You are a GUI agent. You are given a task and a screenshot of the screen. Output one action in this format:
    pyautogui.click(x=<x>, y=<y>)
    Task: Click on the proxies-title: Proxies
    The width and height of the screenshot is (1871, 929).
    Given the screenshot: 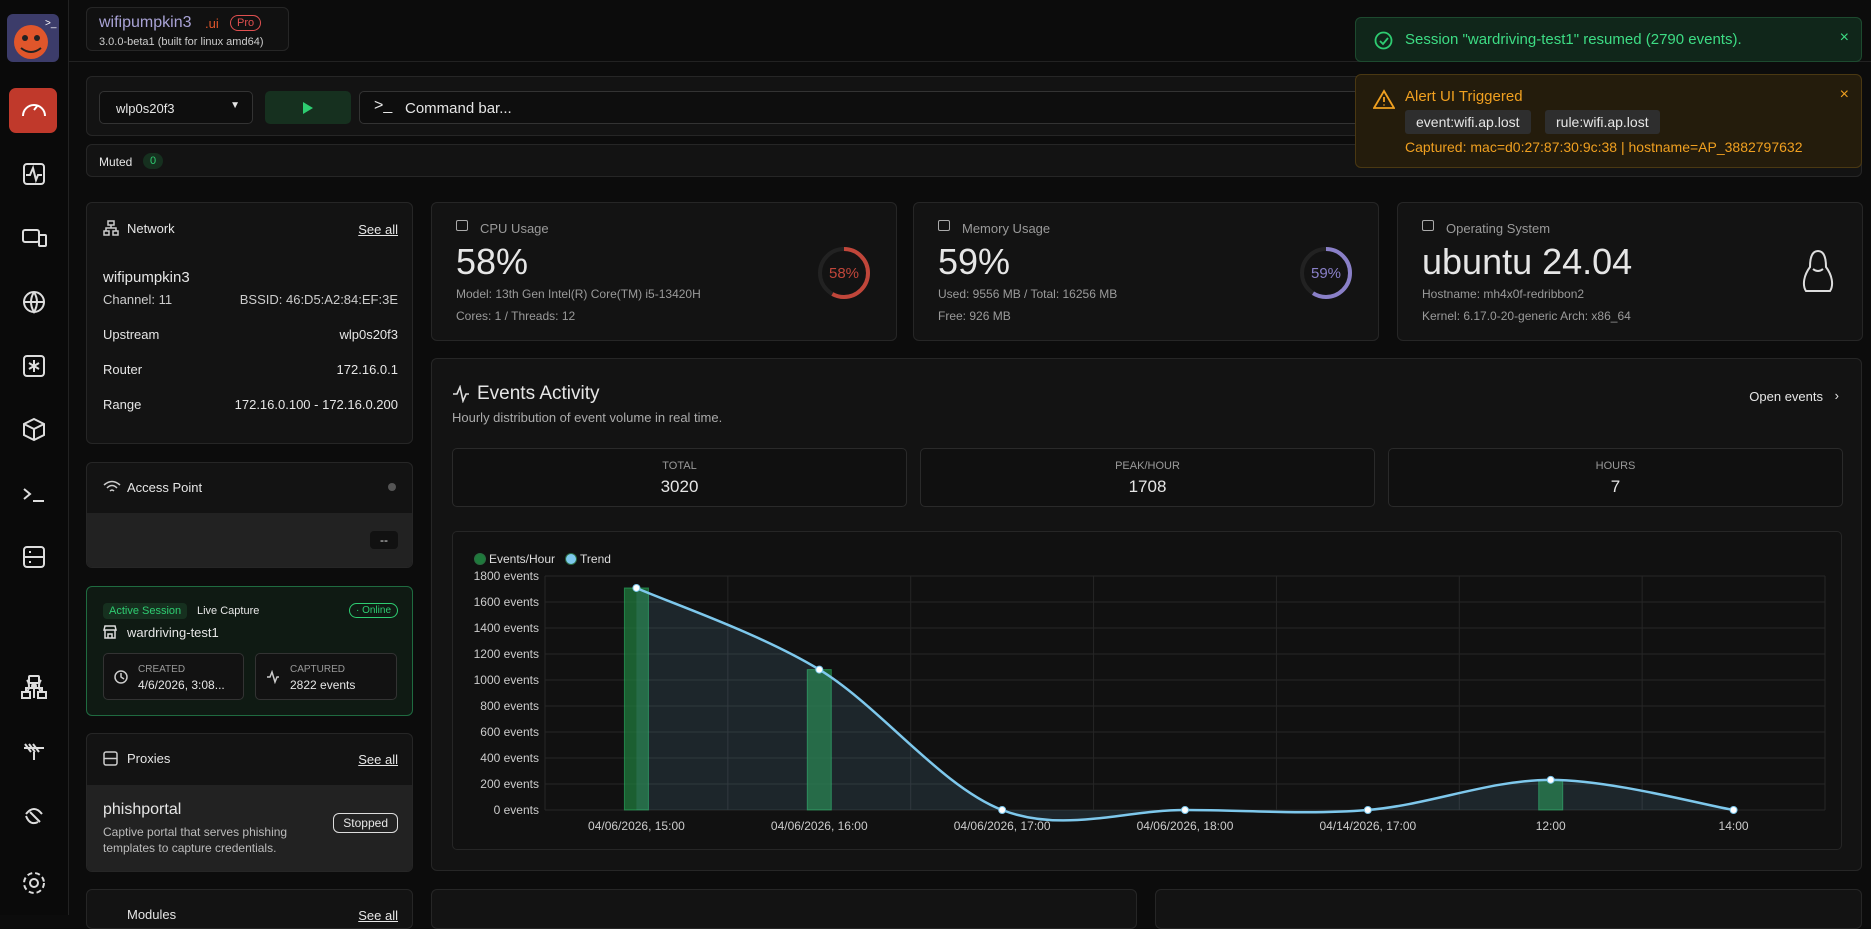 What is the action you would take?
    pyautogui.click(x=149, y=758)
    